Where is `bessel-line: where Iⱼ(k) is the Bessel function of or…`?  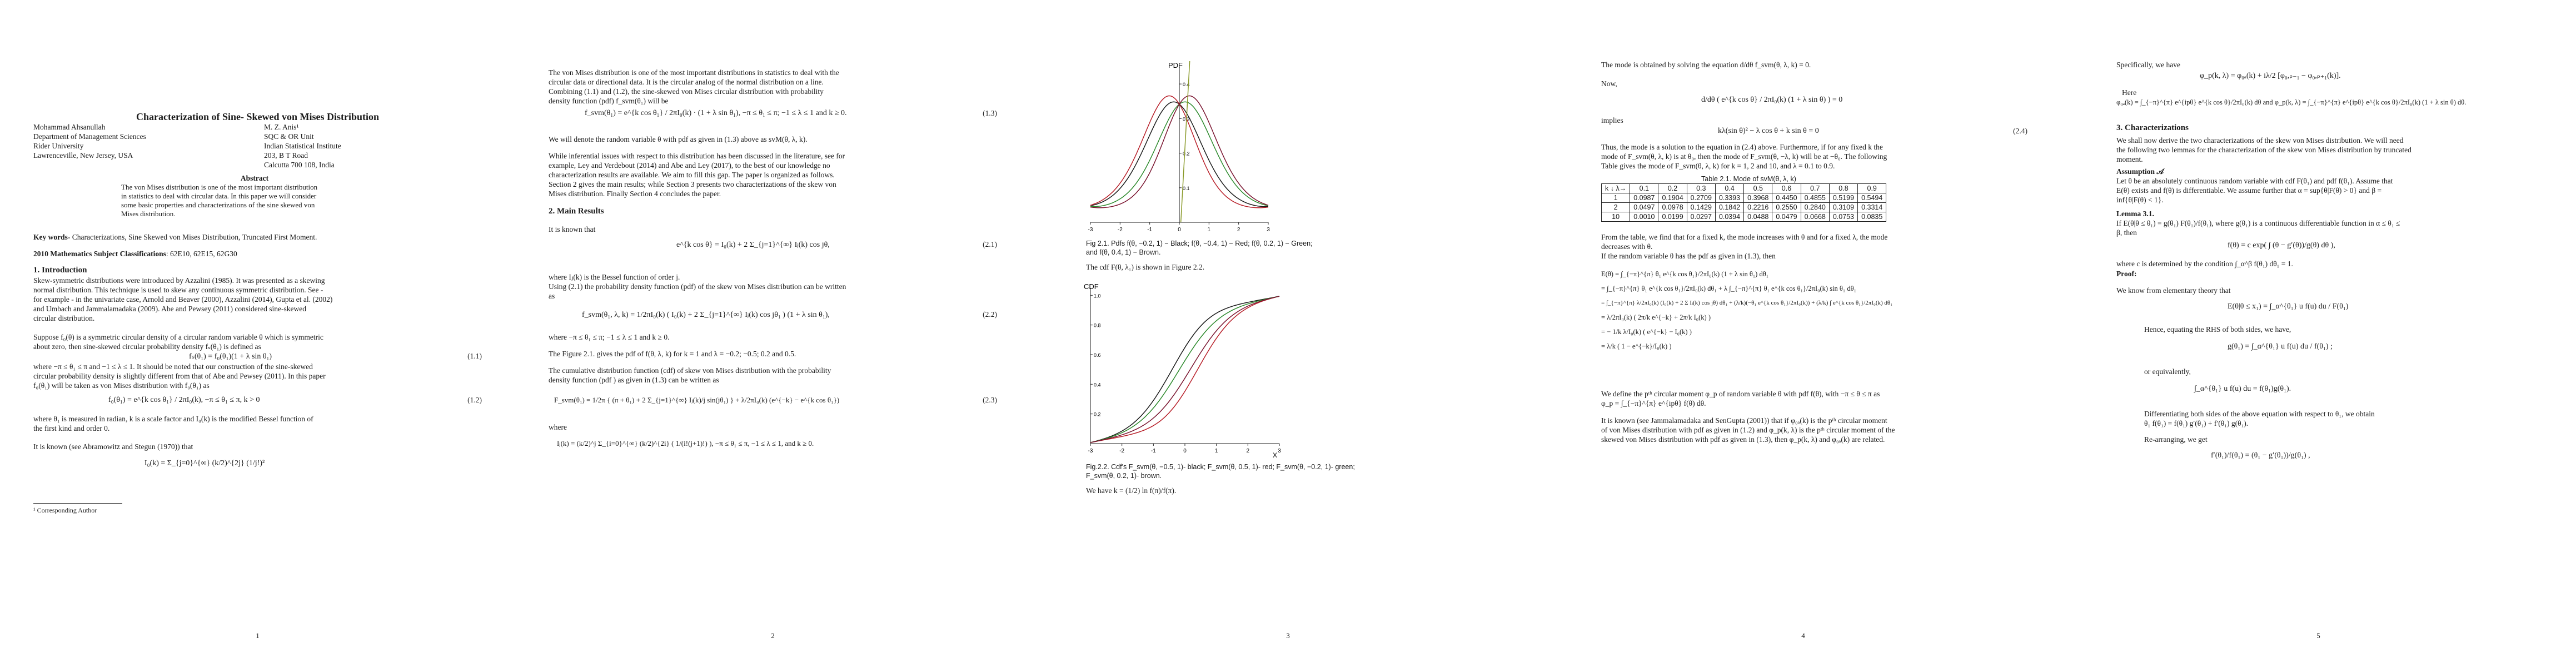
bessel-line: where Iⱼ(k) is the Bessel function of or… is located at coordinates (614, 277).